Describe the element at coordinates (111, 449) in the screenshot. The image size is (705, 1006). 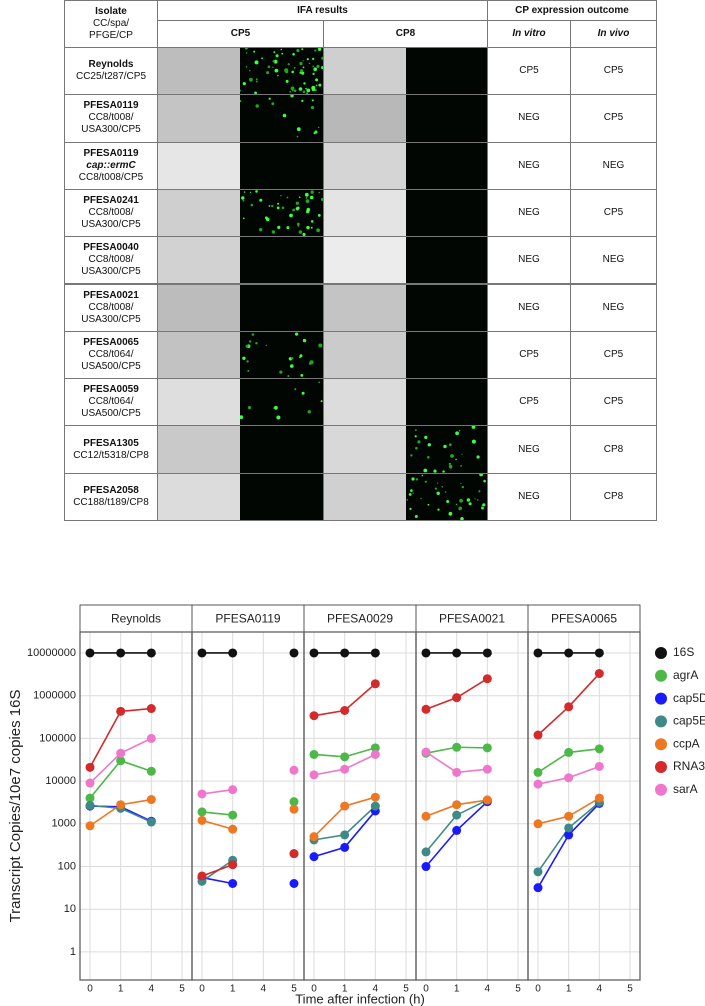
I see `isolate-cell: PFESA1305 CC12/t5318/CP8` at that location.